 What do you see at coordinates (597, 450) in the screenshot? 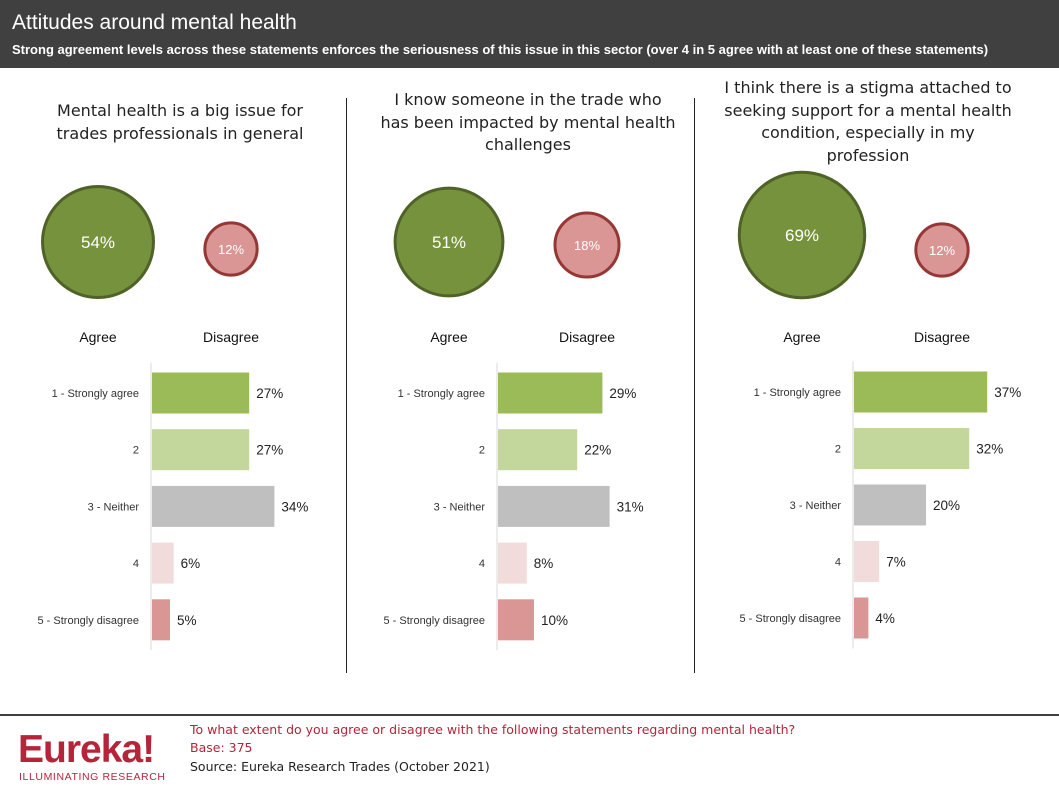
I see `bar-value-label: 22%` at bounding box center [597, 450].